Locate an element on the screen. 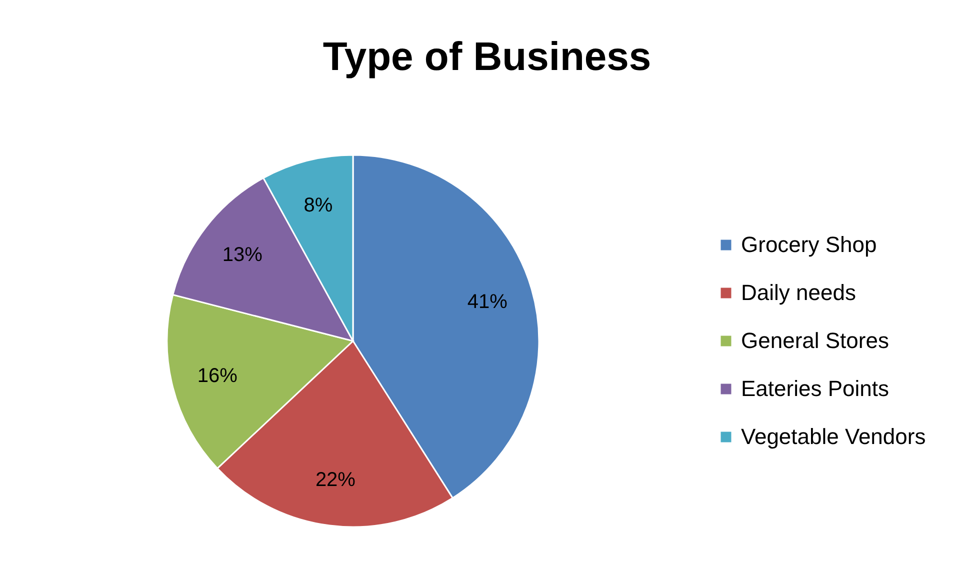  legend-label: Eateries Points is located at coordinates (815, 388).